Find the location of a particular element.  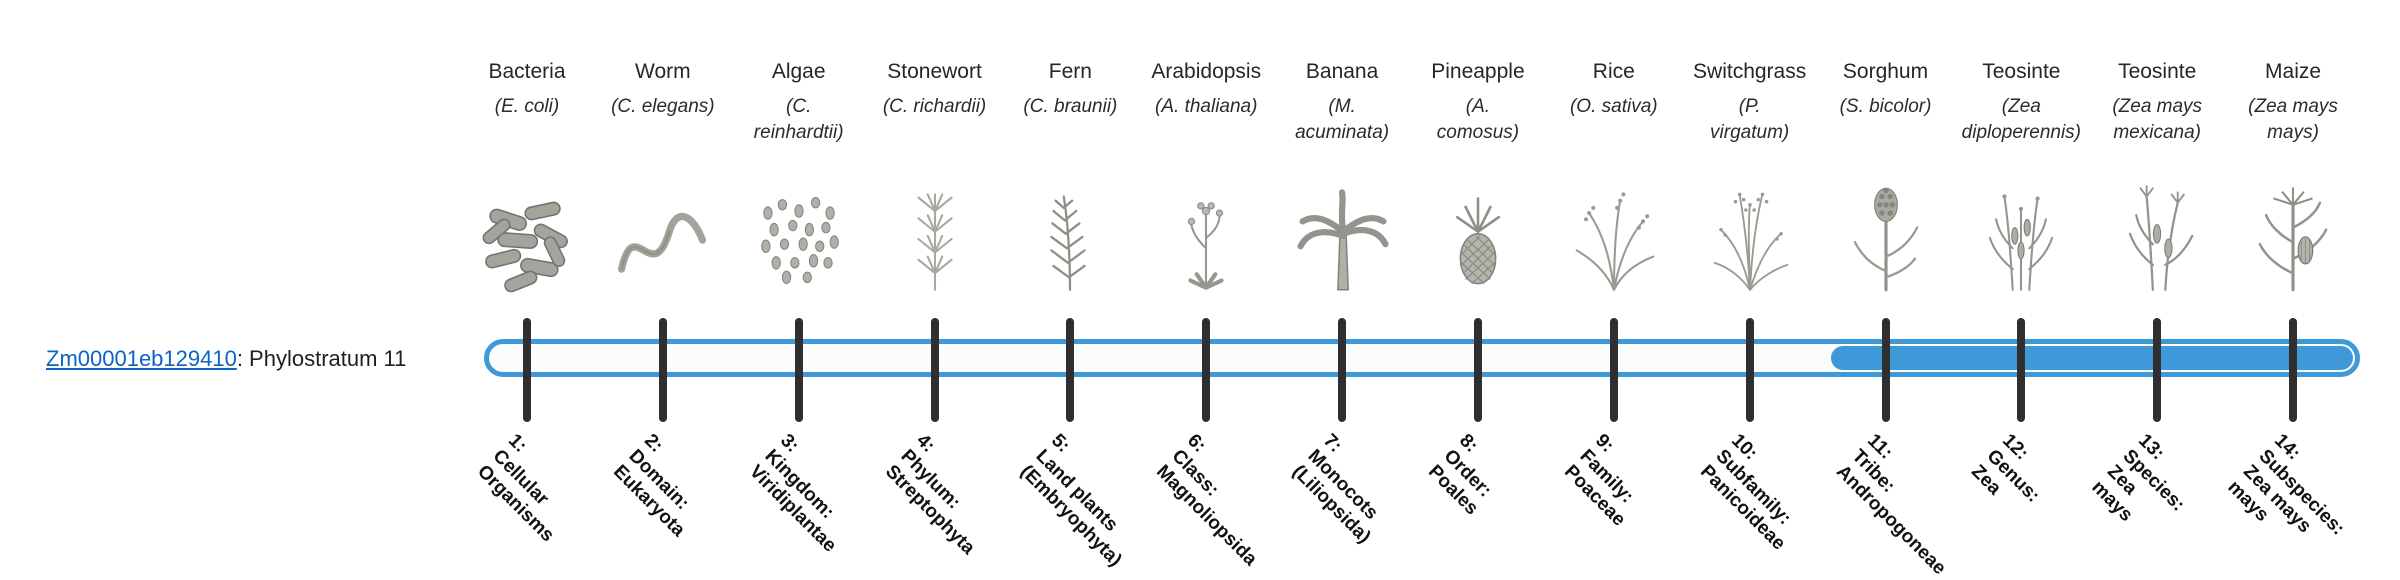

organism-scientific-name: (Zea mays mexicana) is located at coordinates (2157, 119).